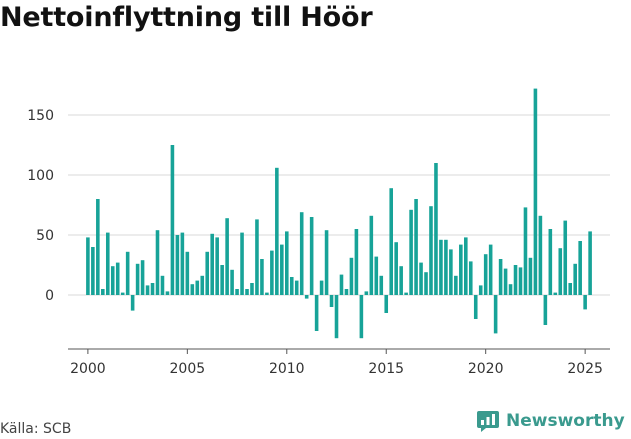  Describe the element at coordinates (585, 369) in the screenshot. I see `x-tick-label: 2025` at that location.